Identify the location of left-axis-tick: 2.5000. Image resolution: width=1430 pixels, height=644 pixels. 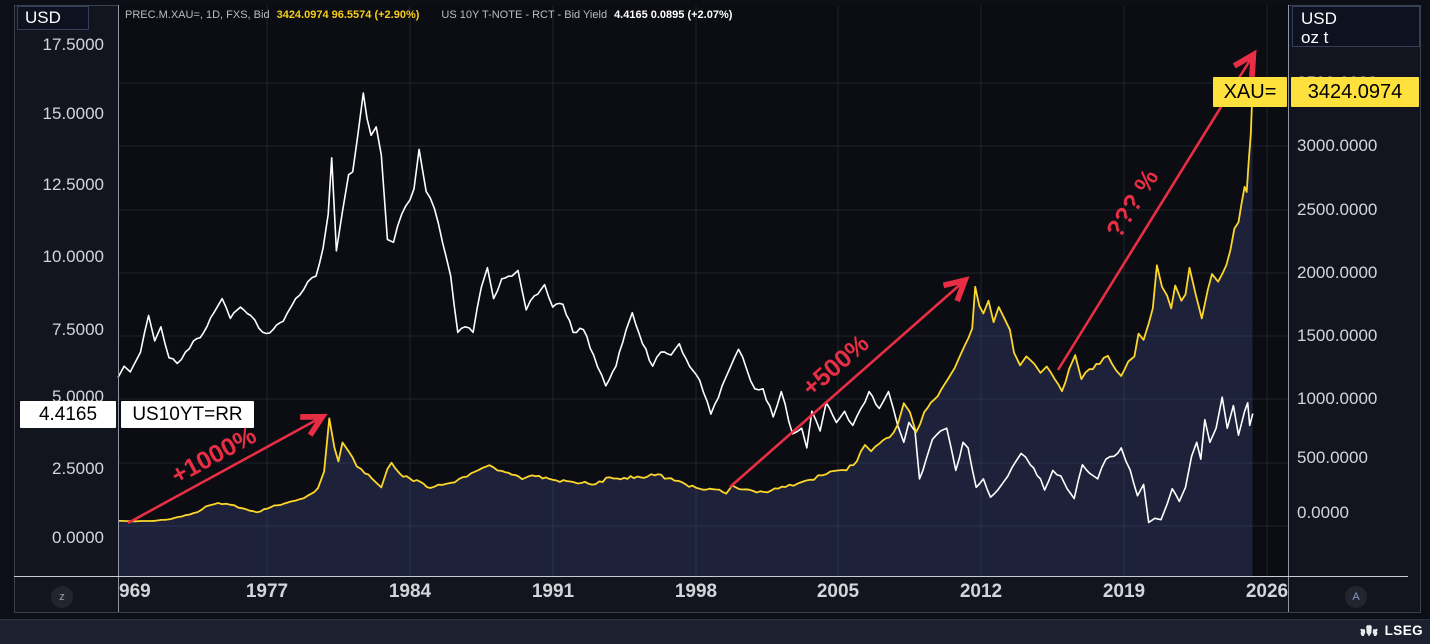
(78, 468).